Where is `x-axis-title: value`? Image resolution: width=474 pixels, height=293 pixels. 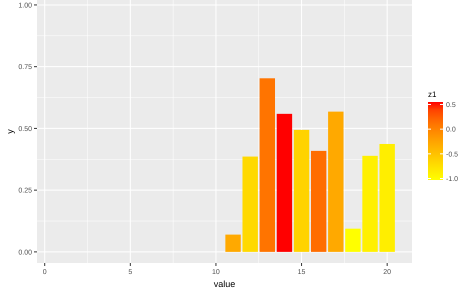 x-axis-title: value is located at coordinates (225, 284).